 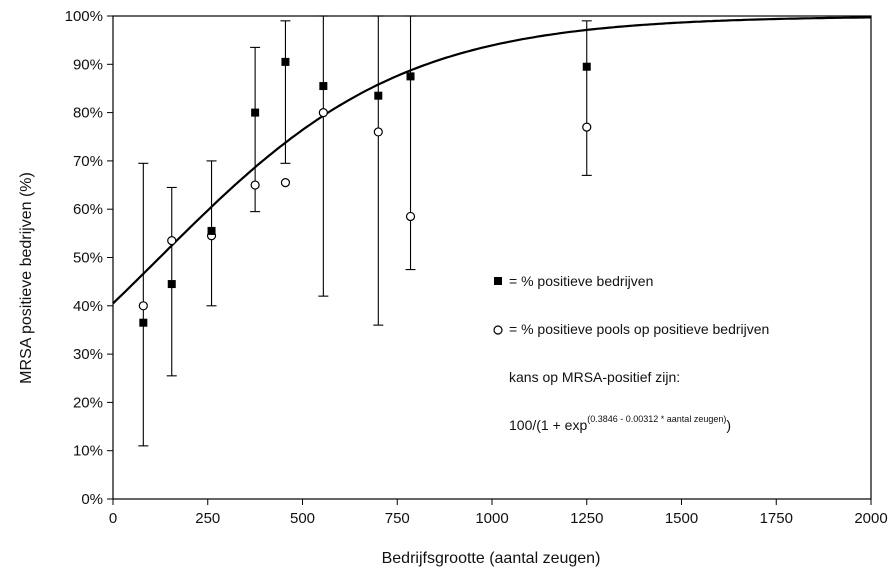 I want to click on x-tick-label: 0, so click(x=113, y=518).